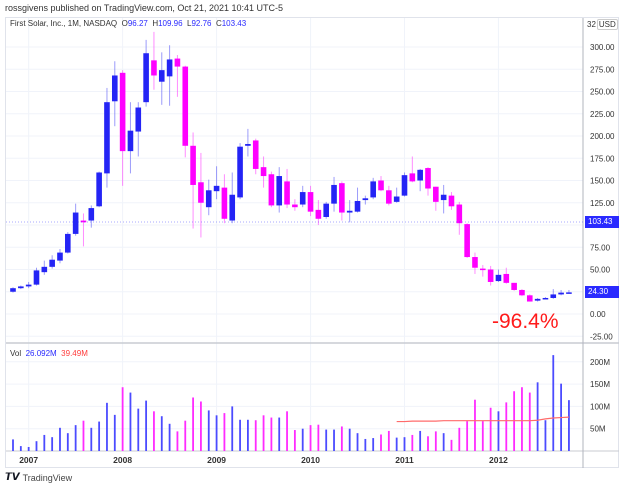 This screenshot has height=488, width=624. I want to click on price-axis-top: 32 USD, so click(602, 24).